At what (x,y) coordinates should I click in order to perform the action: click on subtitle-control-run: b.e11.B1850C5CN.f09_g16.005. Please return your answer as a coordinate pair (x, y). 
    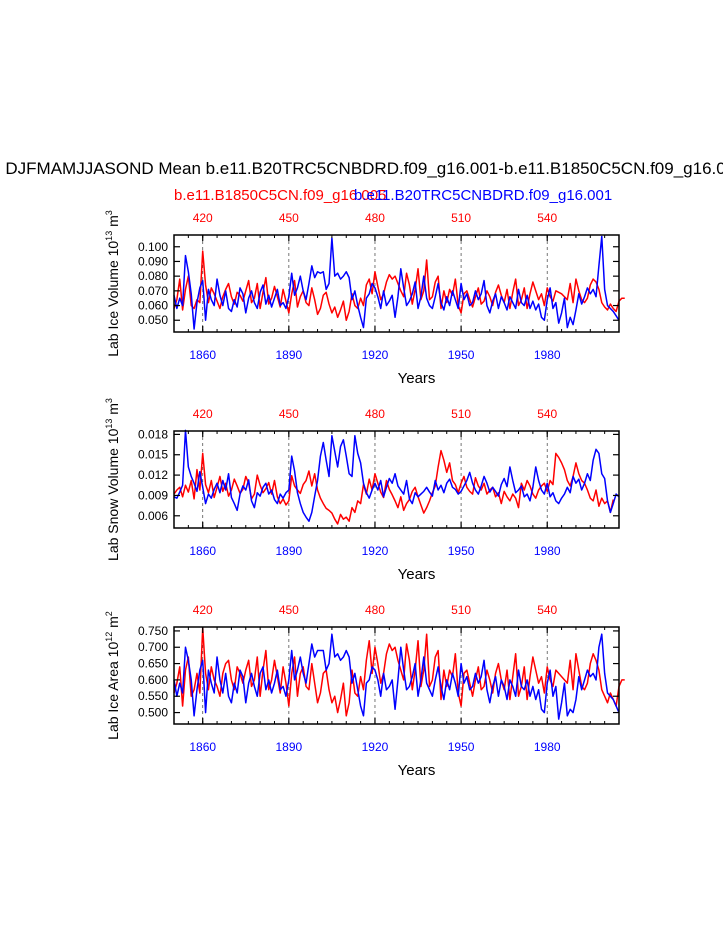
    Looking at the image, I should click on (280, 195).